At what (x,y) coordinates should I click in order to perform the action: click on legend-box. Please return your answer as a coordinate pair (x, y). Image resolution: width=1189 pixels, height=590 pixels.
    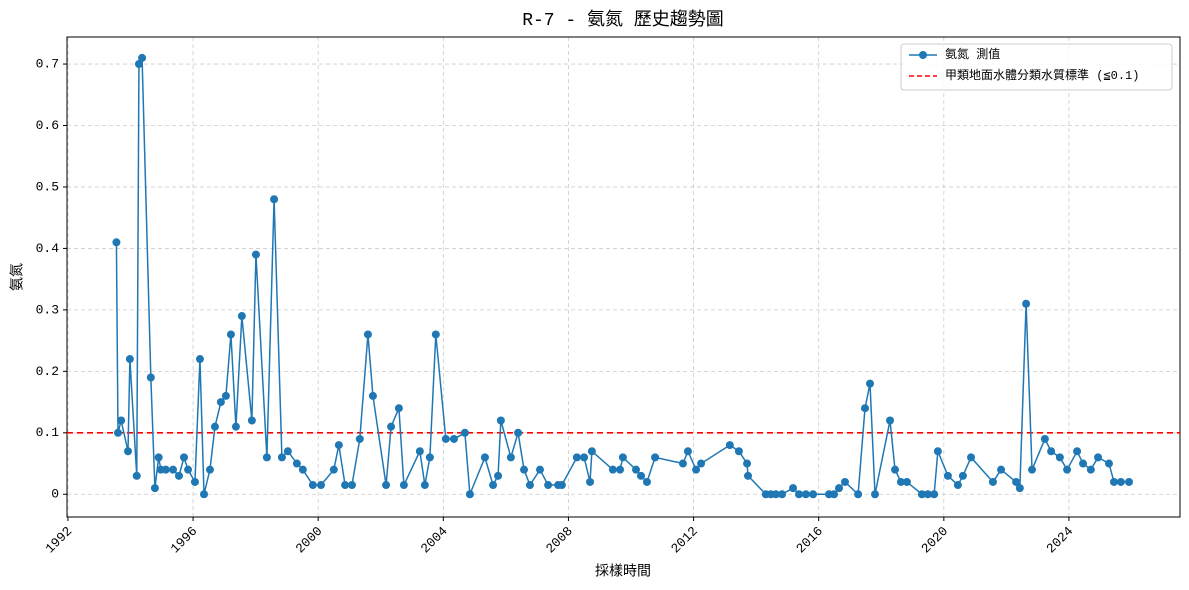
    Looking at the image, I should click on (1036, 67).